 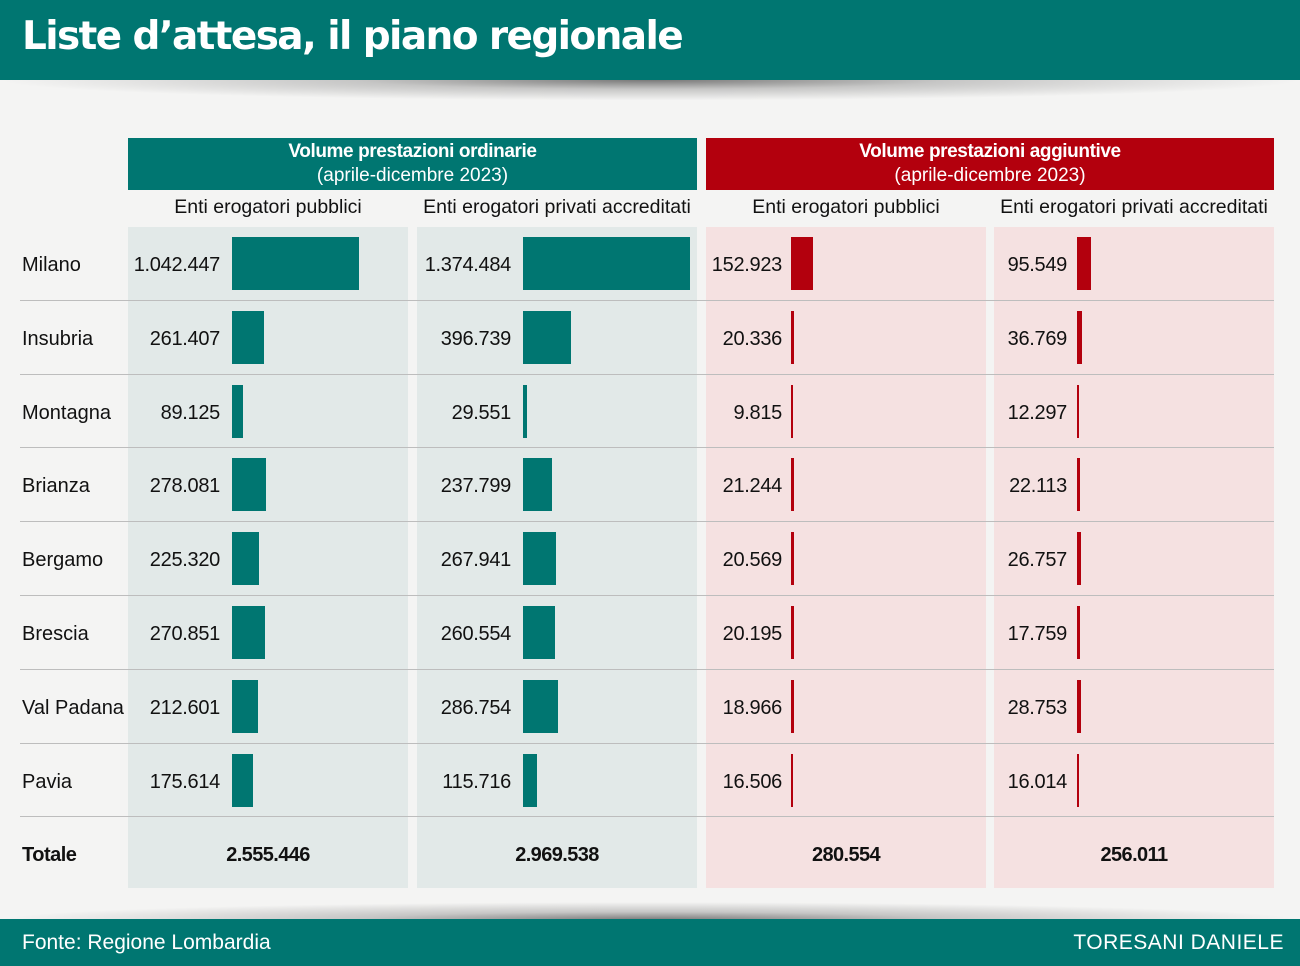 I want to click on total-value: 2.969.538, so click(x=557, y=855).